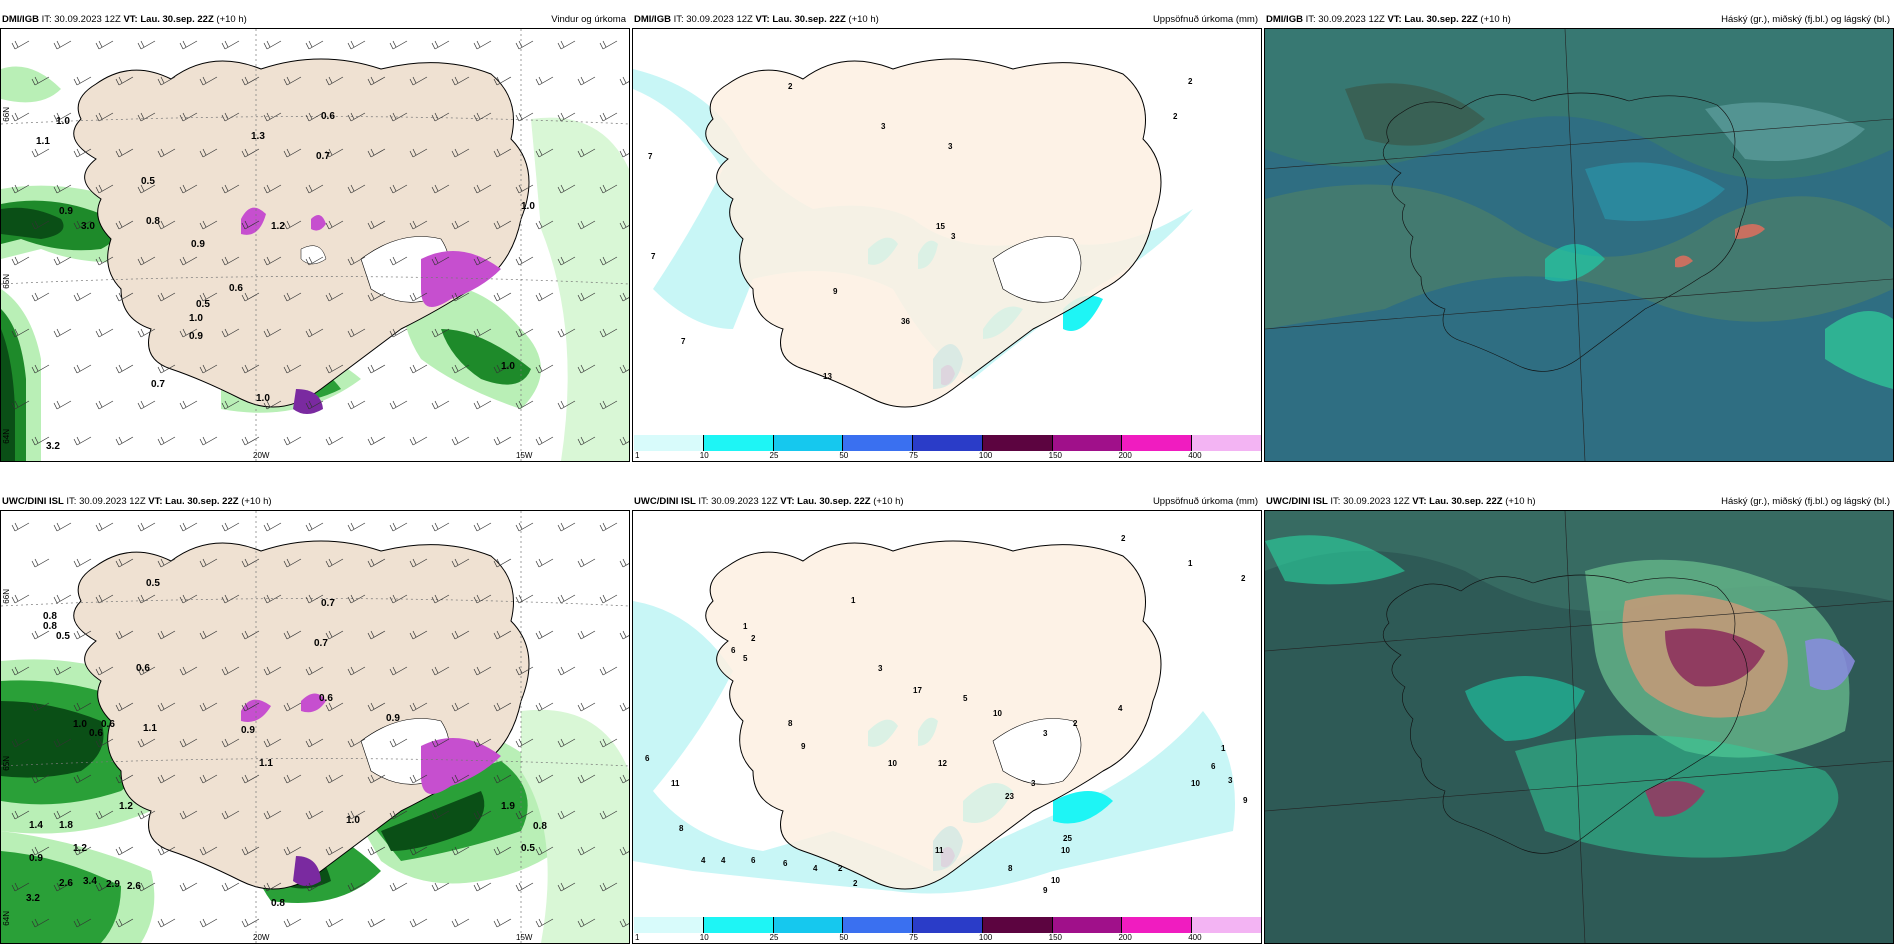  Describe the element at coordinates (683, 341) in the screenshot. I see `precip-value-label: 7` at that location.